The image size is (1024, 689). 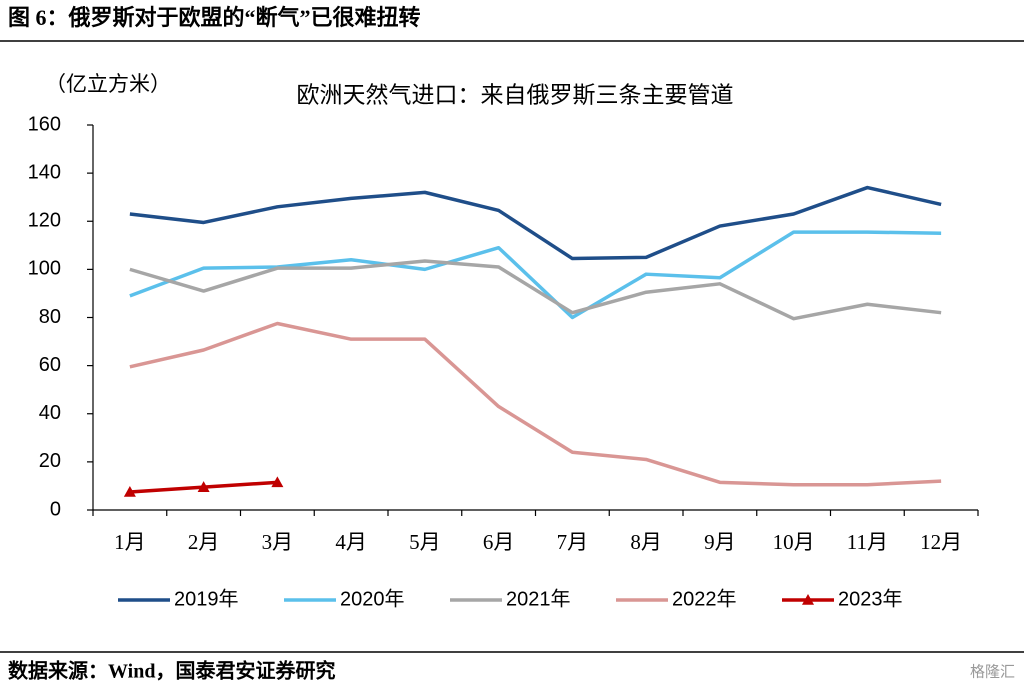 What do you see at coordinates (704, 598) in the screenshot?
I see `legend-label: 2022年` at bounding box center [704, 598].